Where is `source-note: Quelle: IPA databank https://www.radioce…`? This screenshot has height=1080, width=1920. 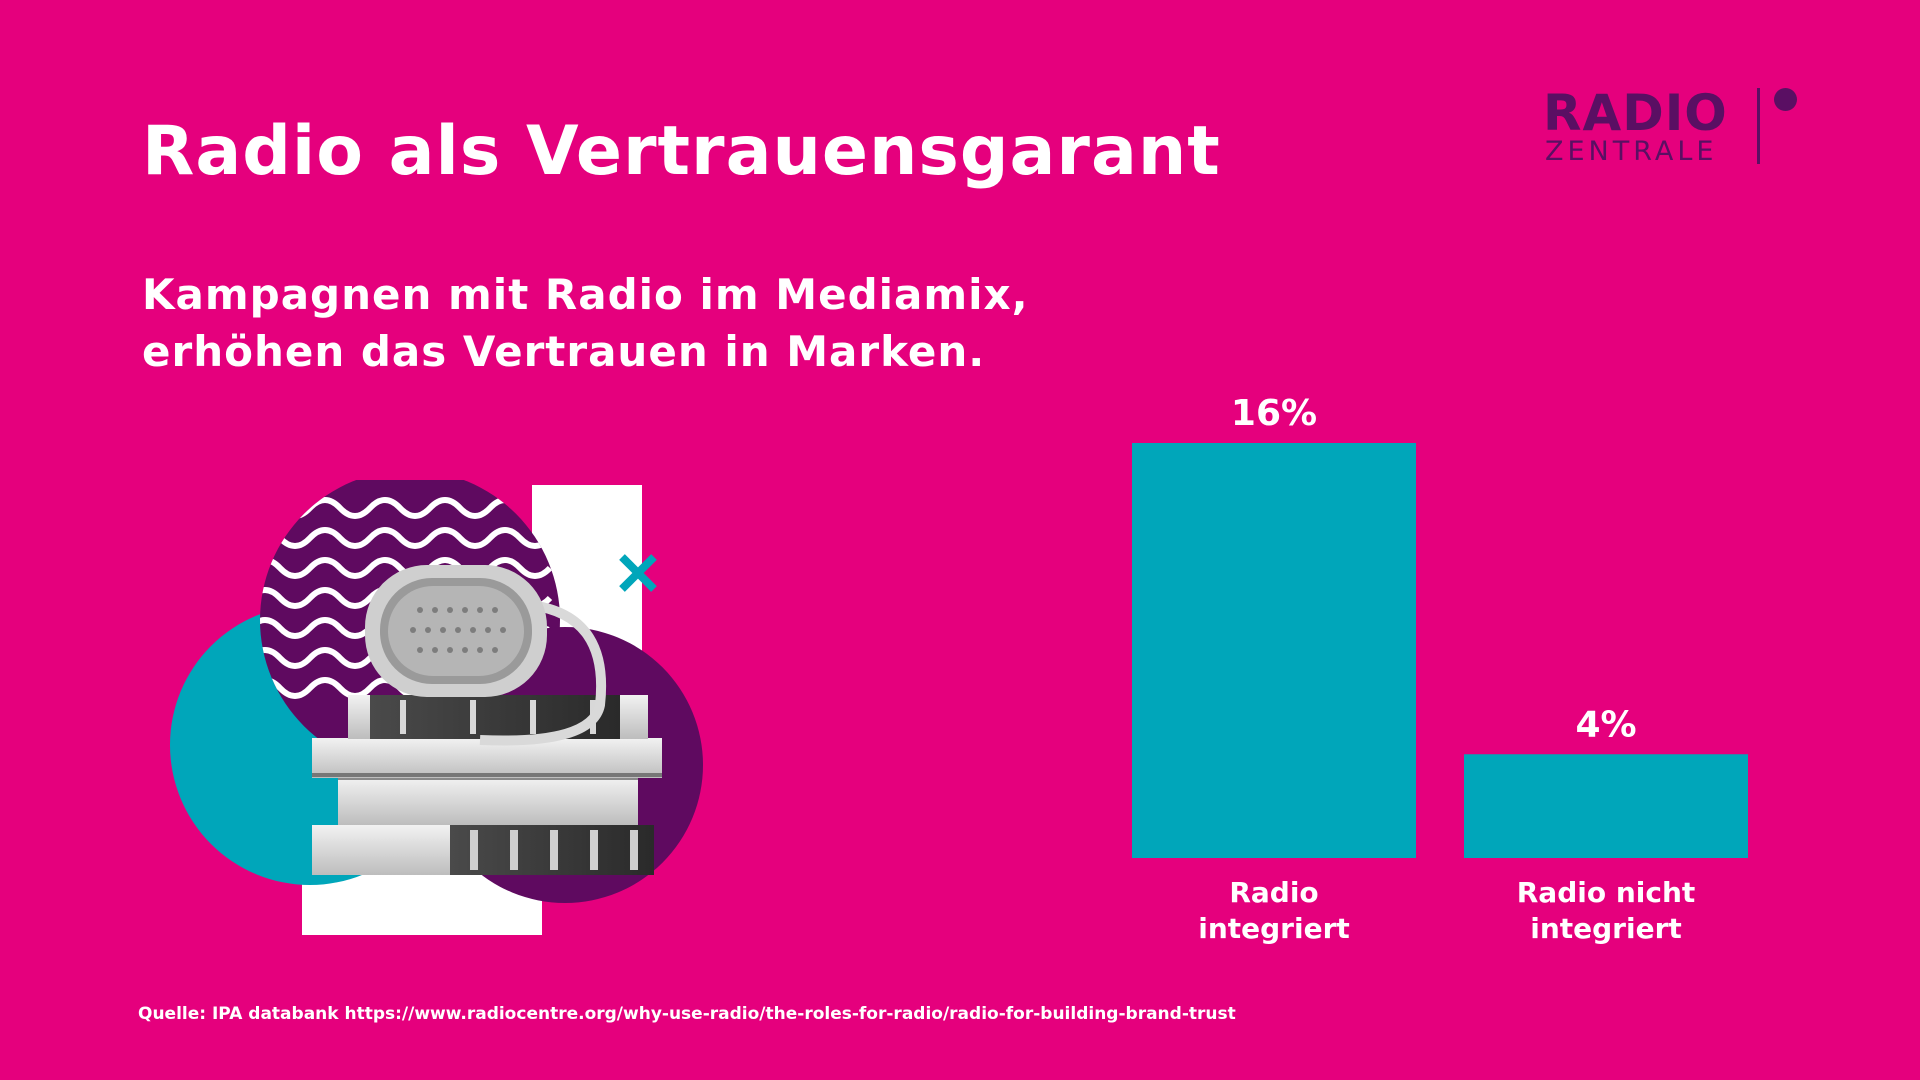
source-note: Quelle: IPA databank https://www.radioce… is located at coordinates (687, 1014).